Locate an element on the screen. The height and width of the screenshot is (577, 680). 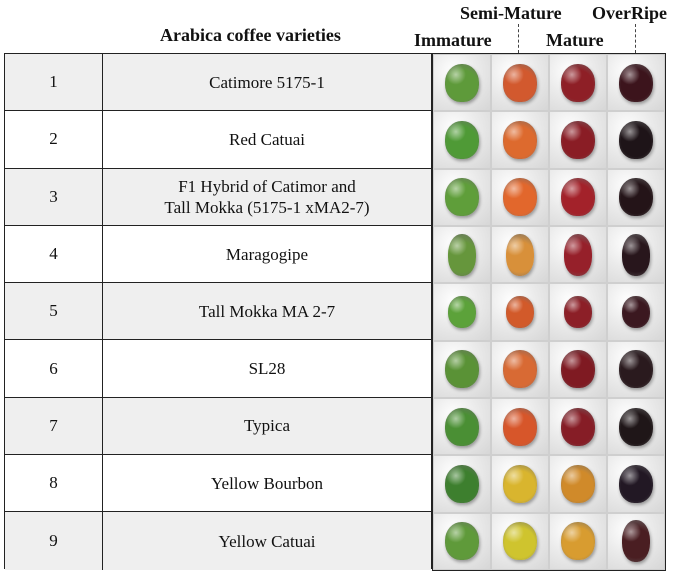
variety-name: Typica is located at coordinates (267, 426).